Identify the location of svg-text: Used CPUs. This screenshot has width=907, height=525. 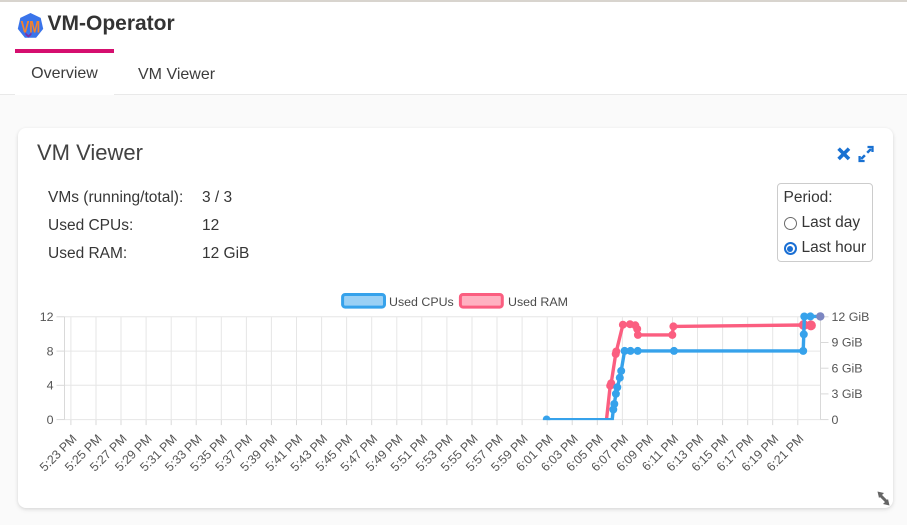
(421, 302).